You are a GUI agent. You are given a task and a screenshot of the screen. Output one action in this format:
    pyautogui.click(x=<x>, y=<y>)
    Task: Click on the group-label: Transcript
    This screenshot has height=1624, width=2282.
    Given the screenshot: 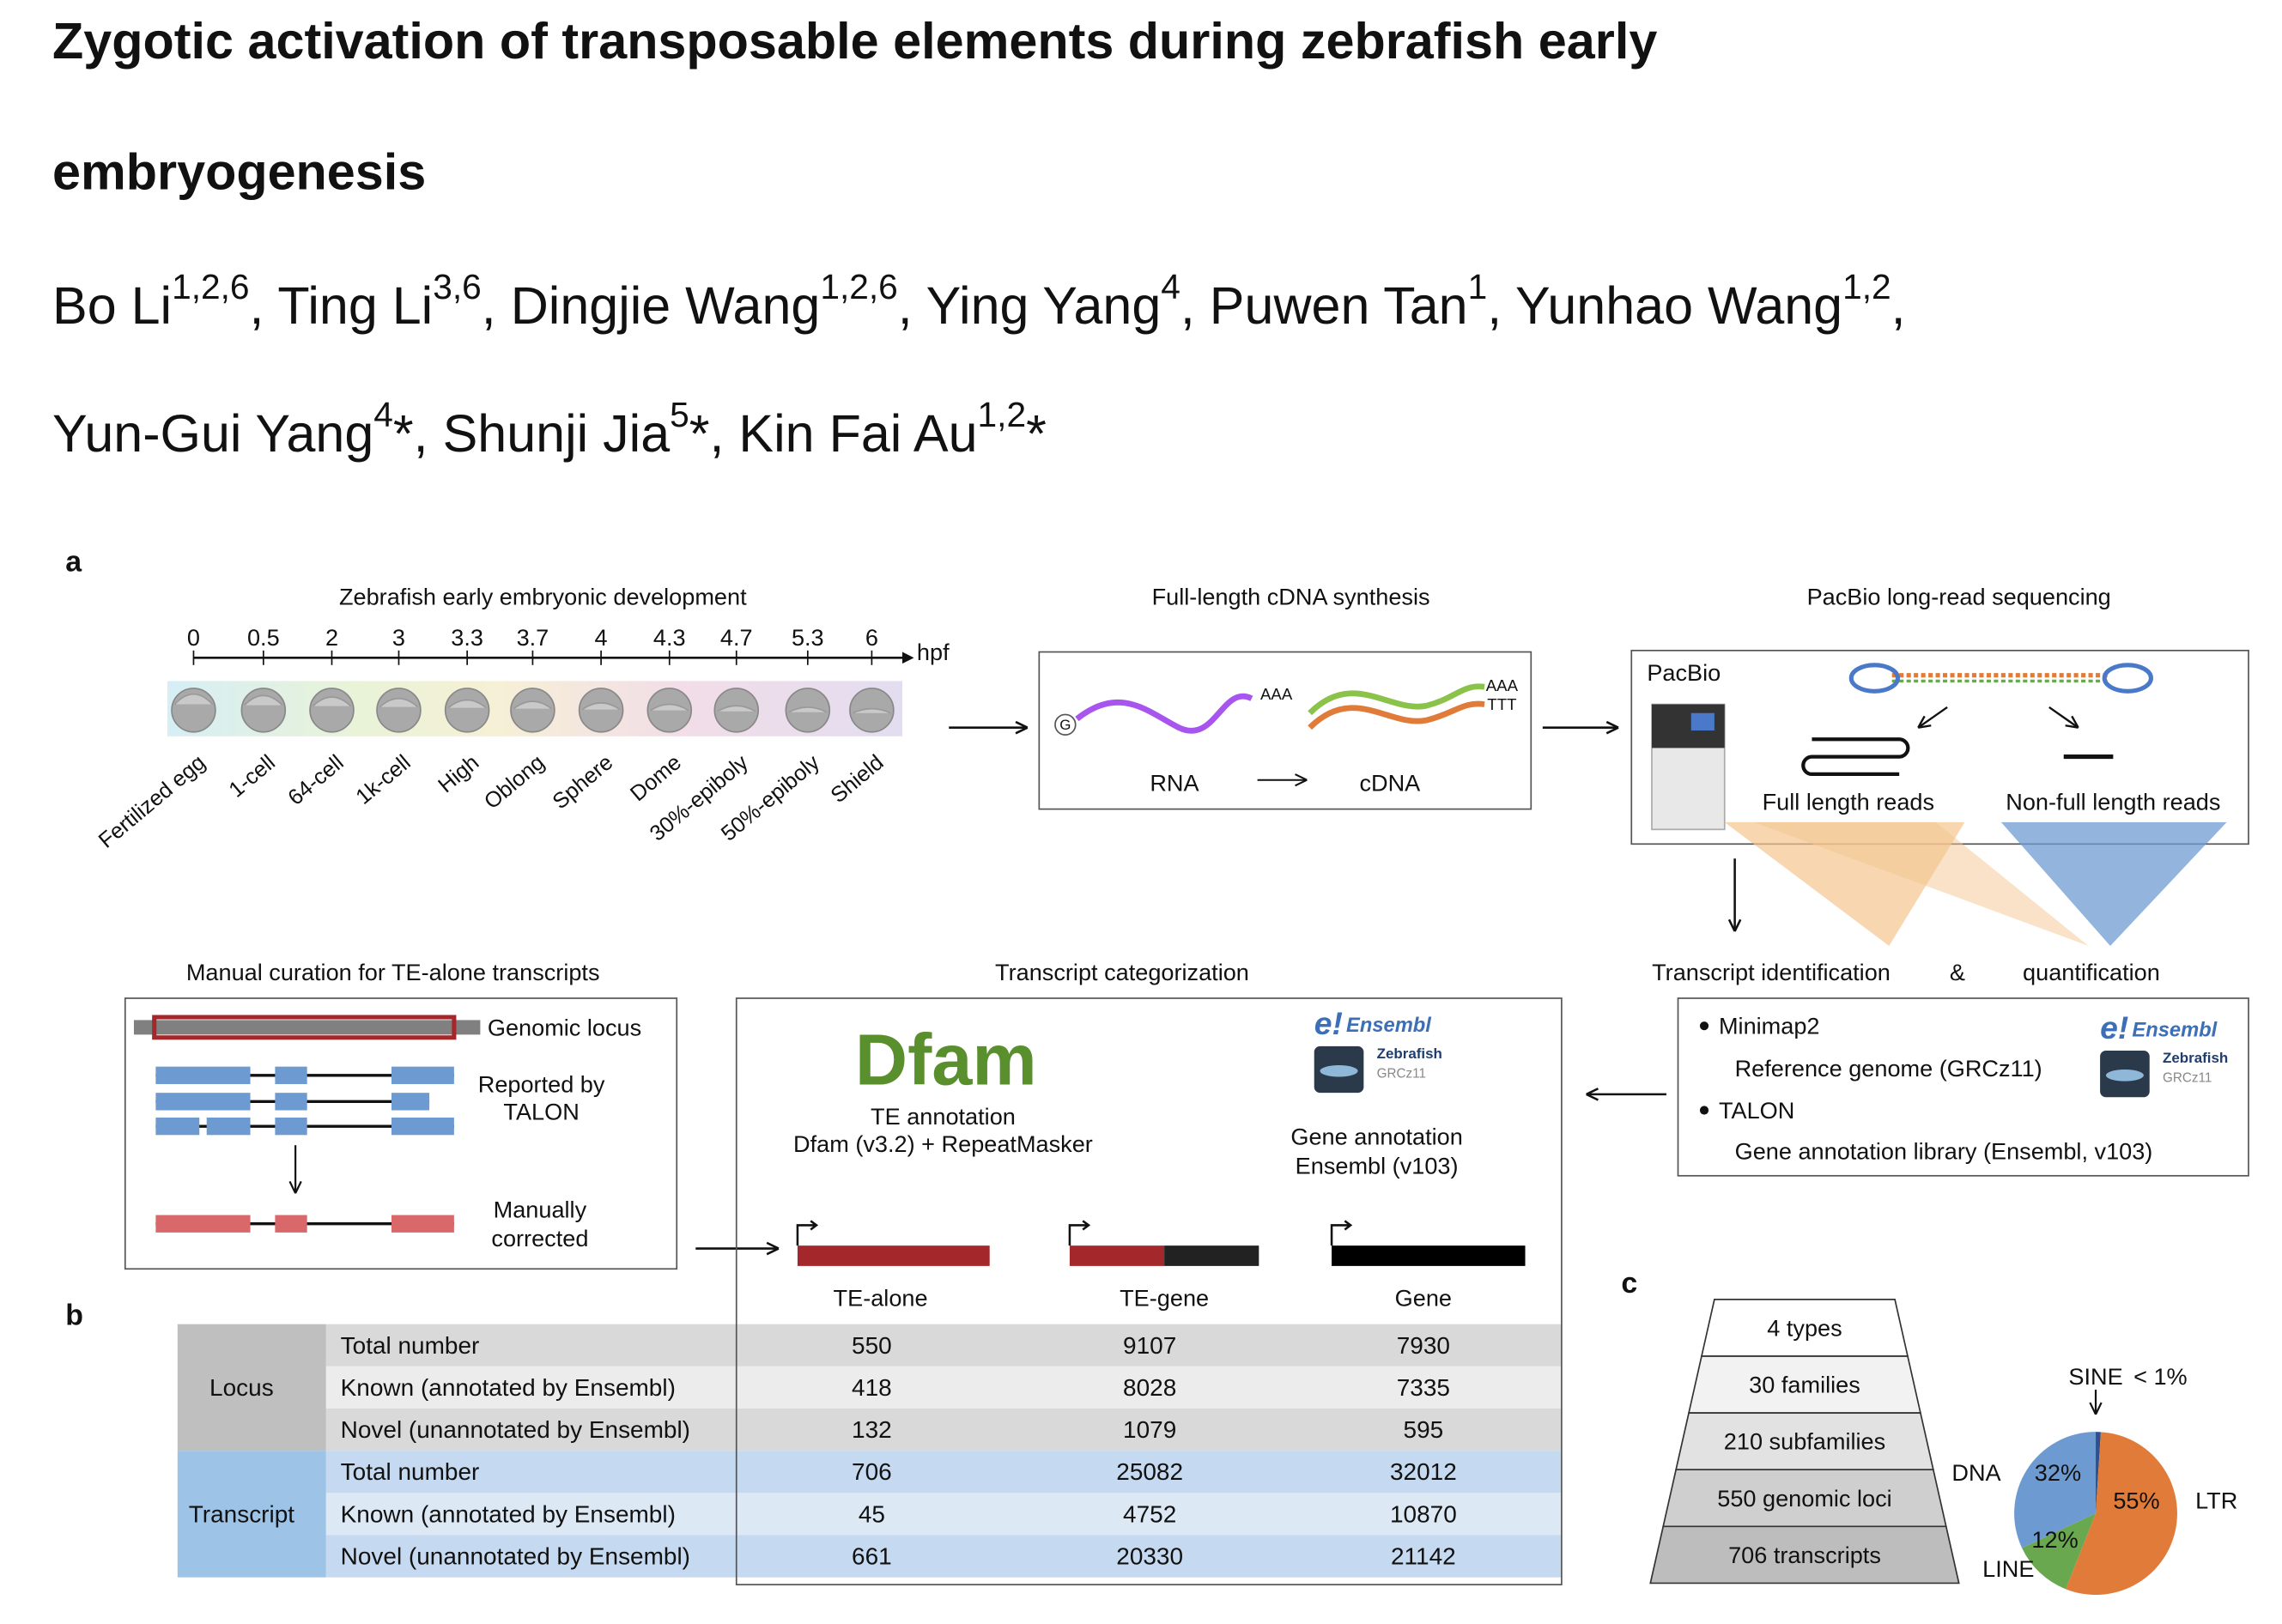 What is the action you would take?
    pyautogui.click(x=242, y=1513)
    